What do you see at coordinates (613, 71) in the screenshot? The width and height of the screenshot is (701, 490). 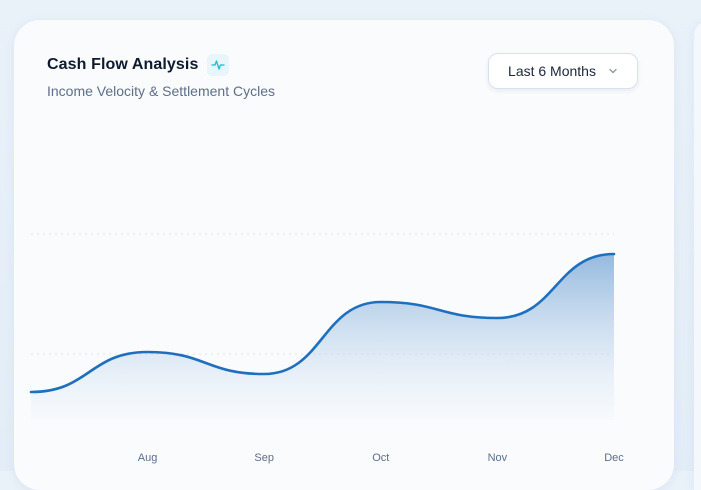 I see `chevron-down-icon` at bounding box center [613, 71].